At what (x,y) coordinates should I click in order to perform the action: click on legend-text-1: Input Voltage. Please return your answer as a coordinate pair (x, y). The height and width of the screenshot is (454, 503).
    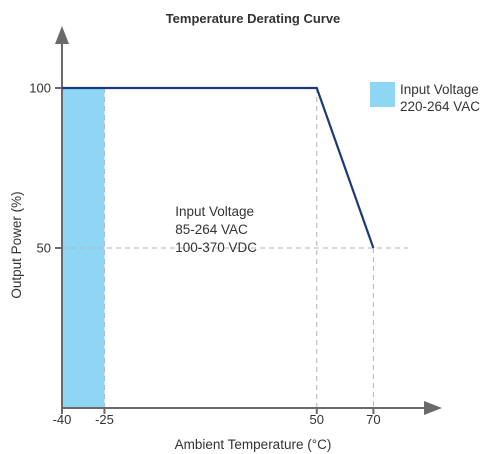
    Looking at the image, I should click on (439, 89).